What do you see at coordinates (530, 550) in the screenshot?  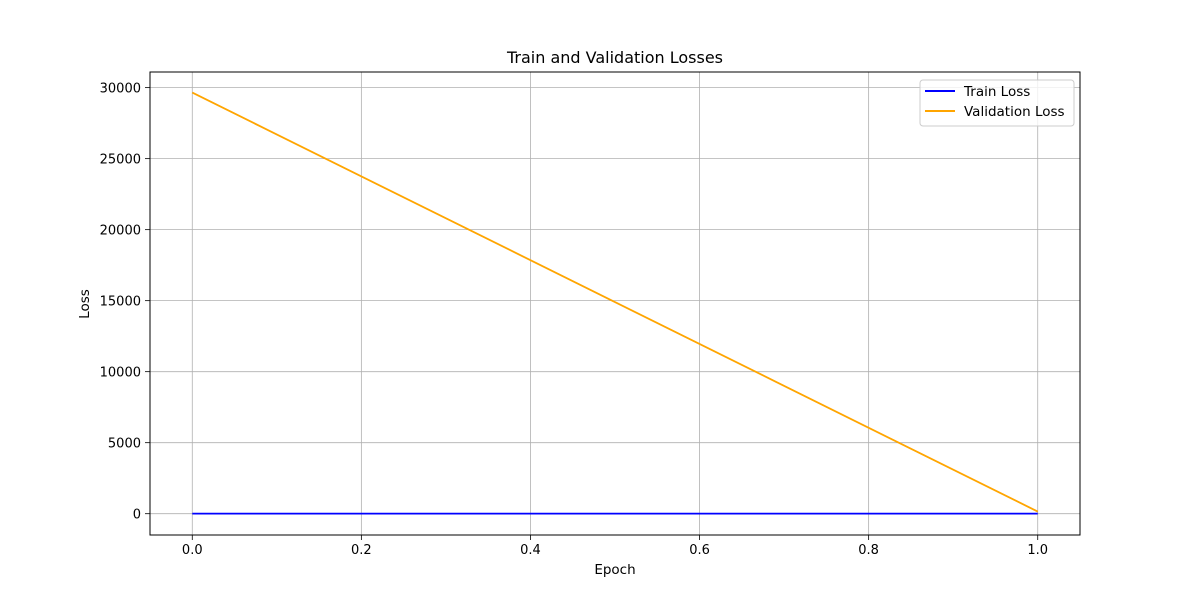 I see `x-tick-label: 0.4` at bounding box center [530, 550].